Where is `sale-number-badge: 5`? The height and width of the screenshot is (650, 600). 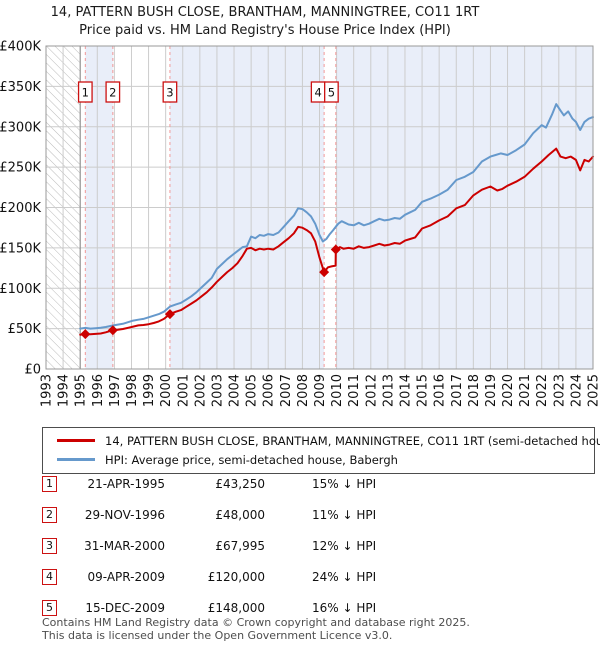
sale-number-badge: 5 is located at coordinates (49, 608).